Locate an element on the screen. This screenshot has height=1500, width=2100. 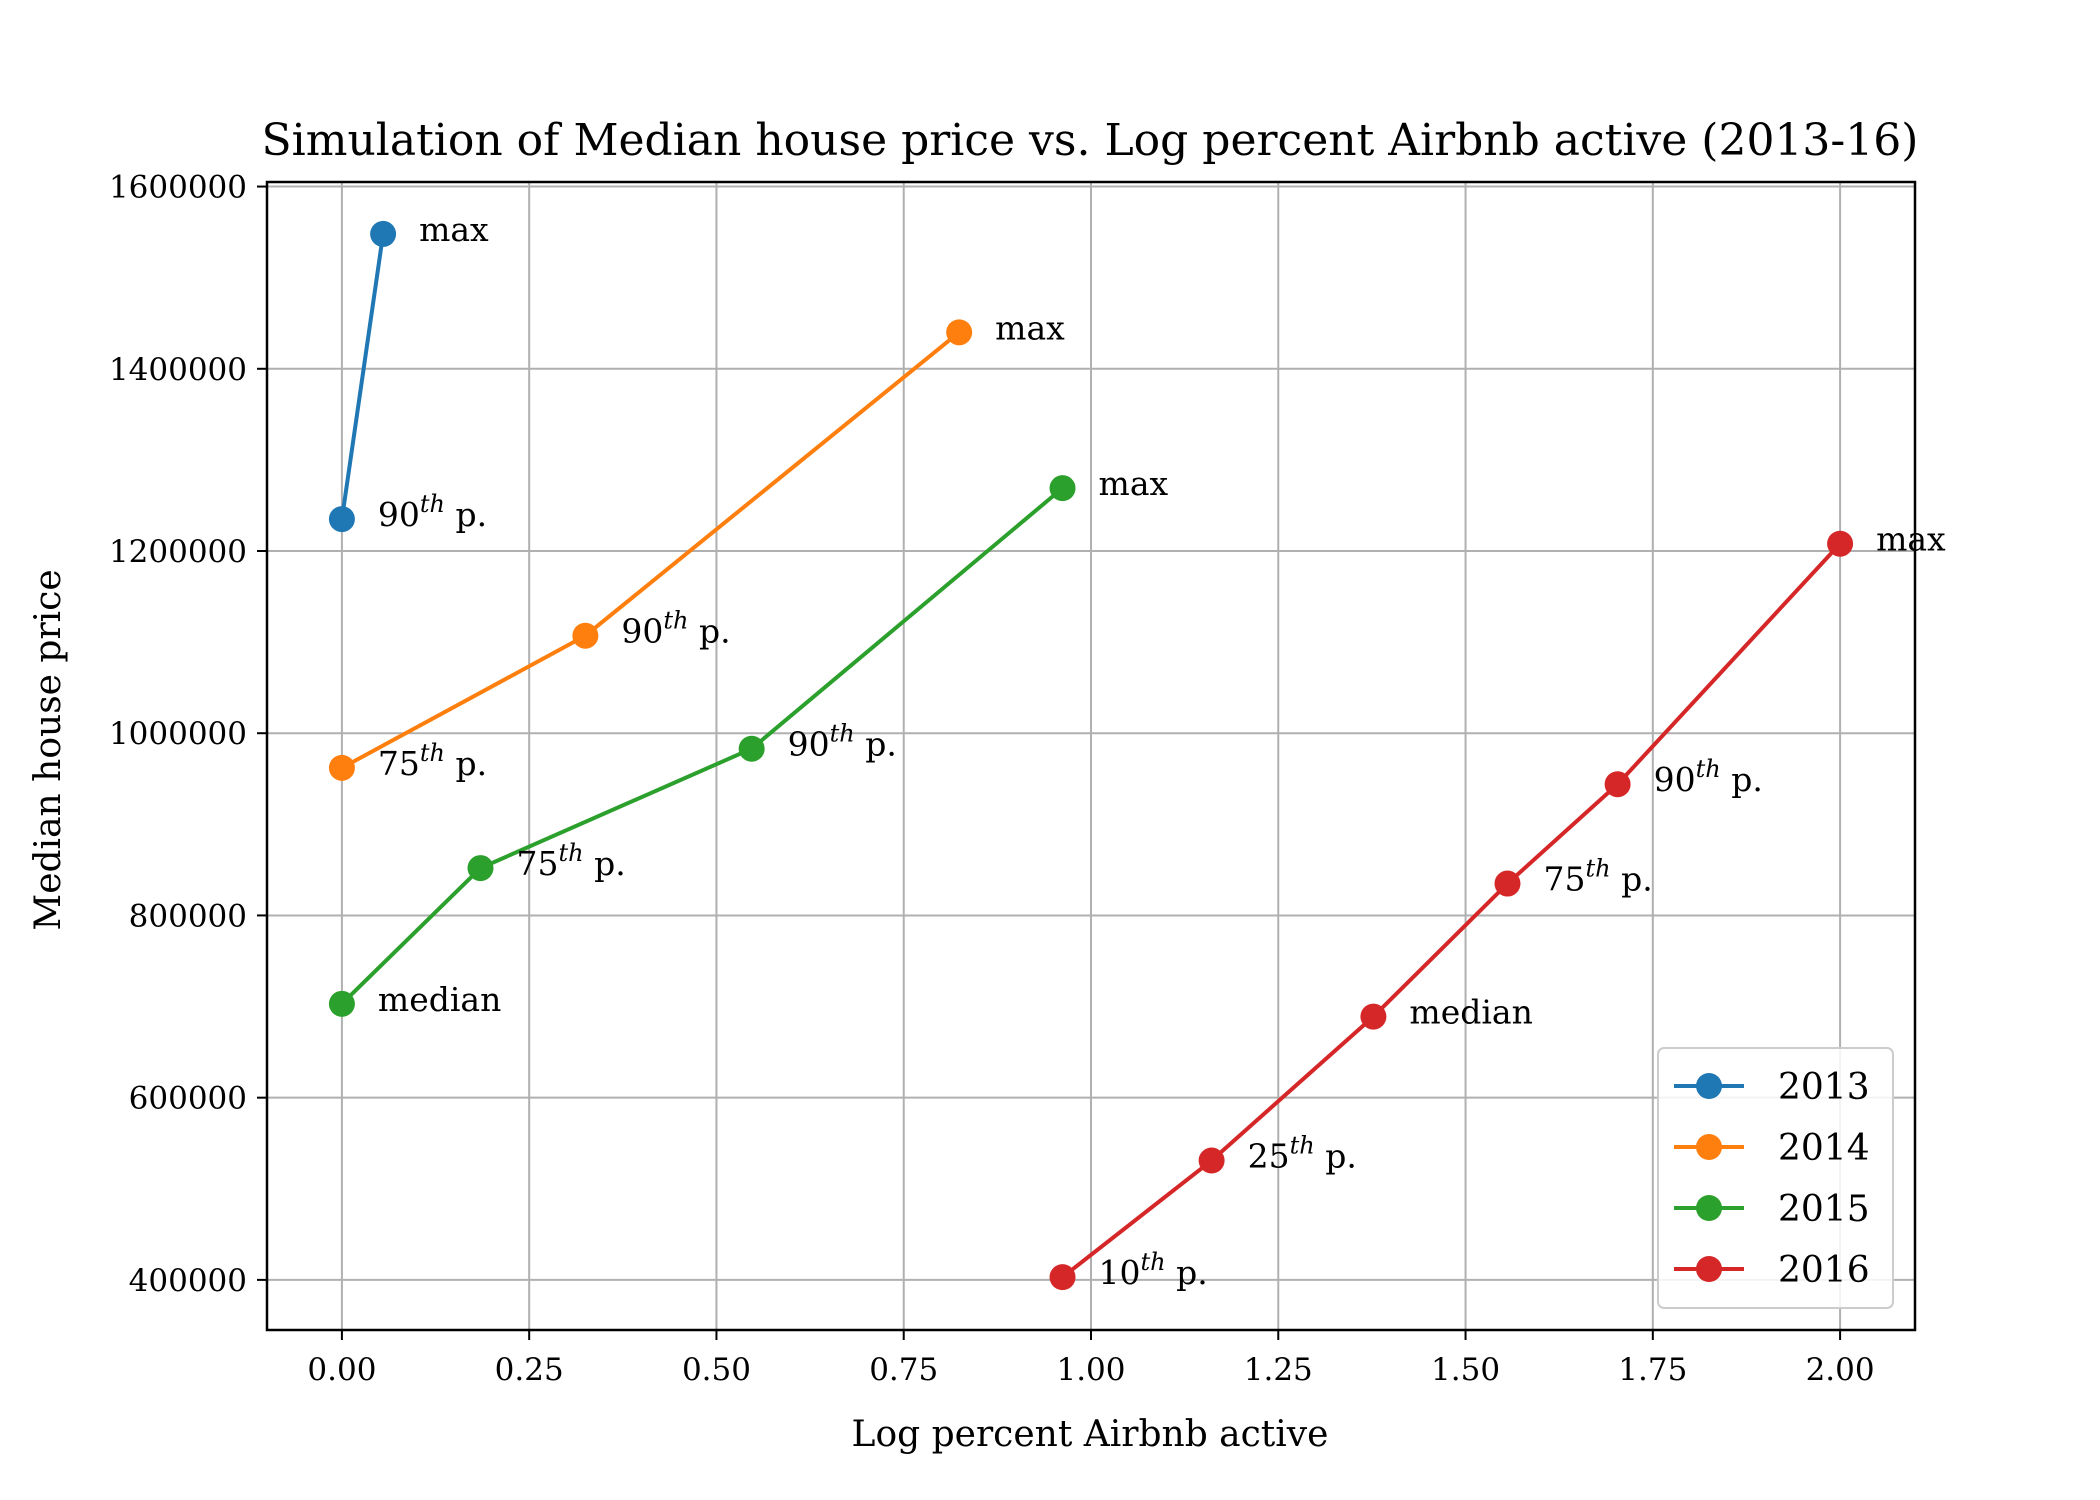
legend-label: 2014 is located at coordinates (1824, 1148).